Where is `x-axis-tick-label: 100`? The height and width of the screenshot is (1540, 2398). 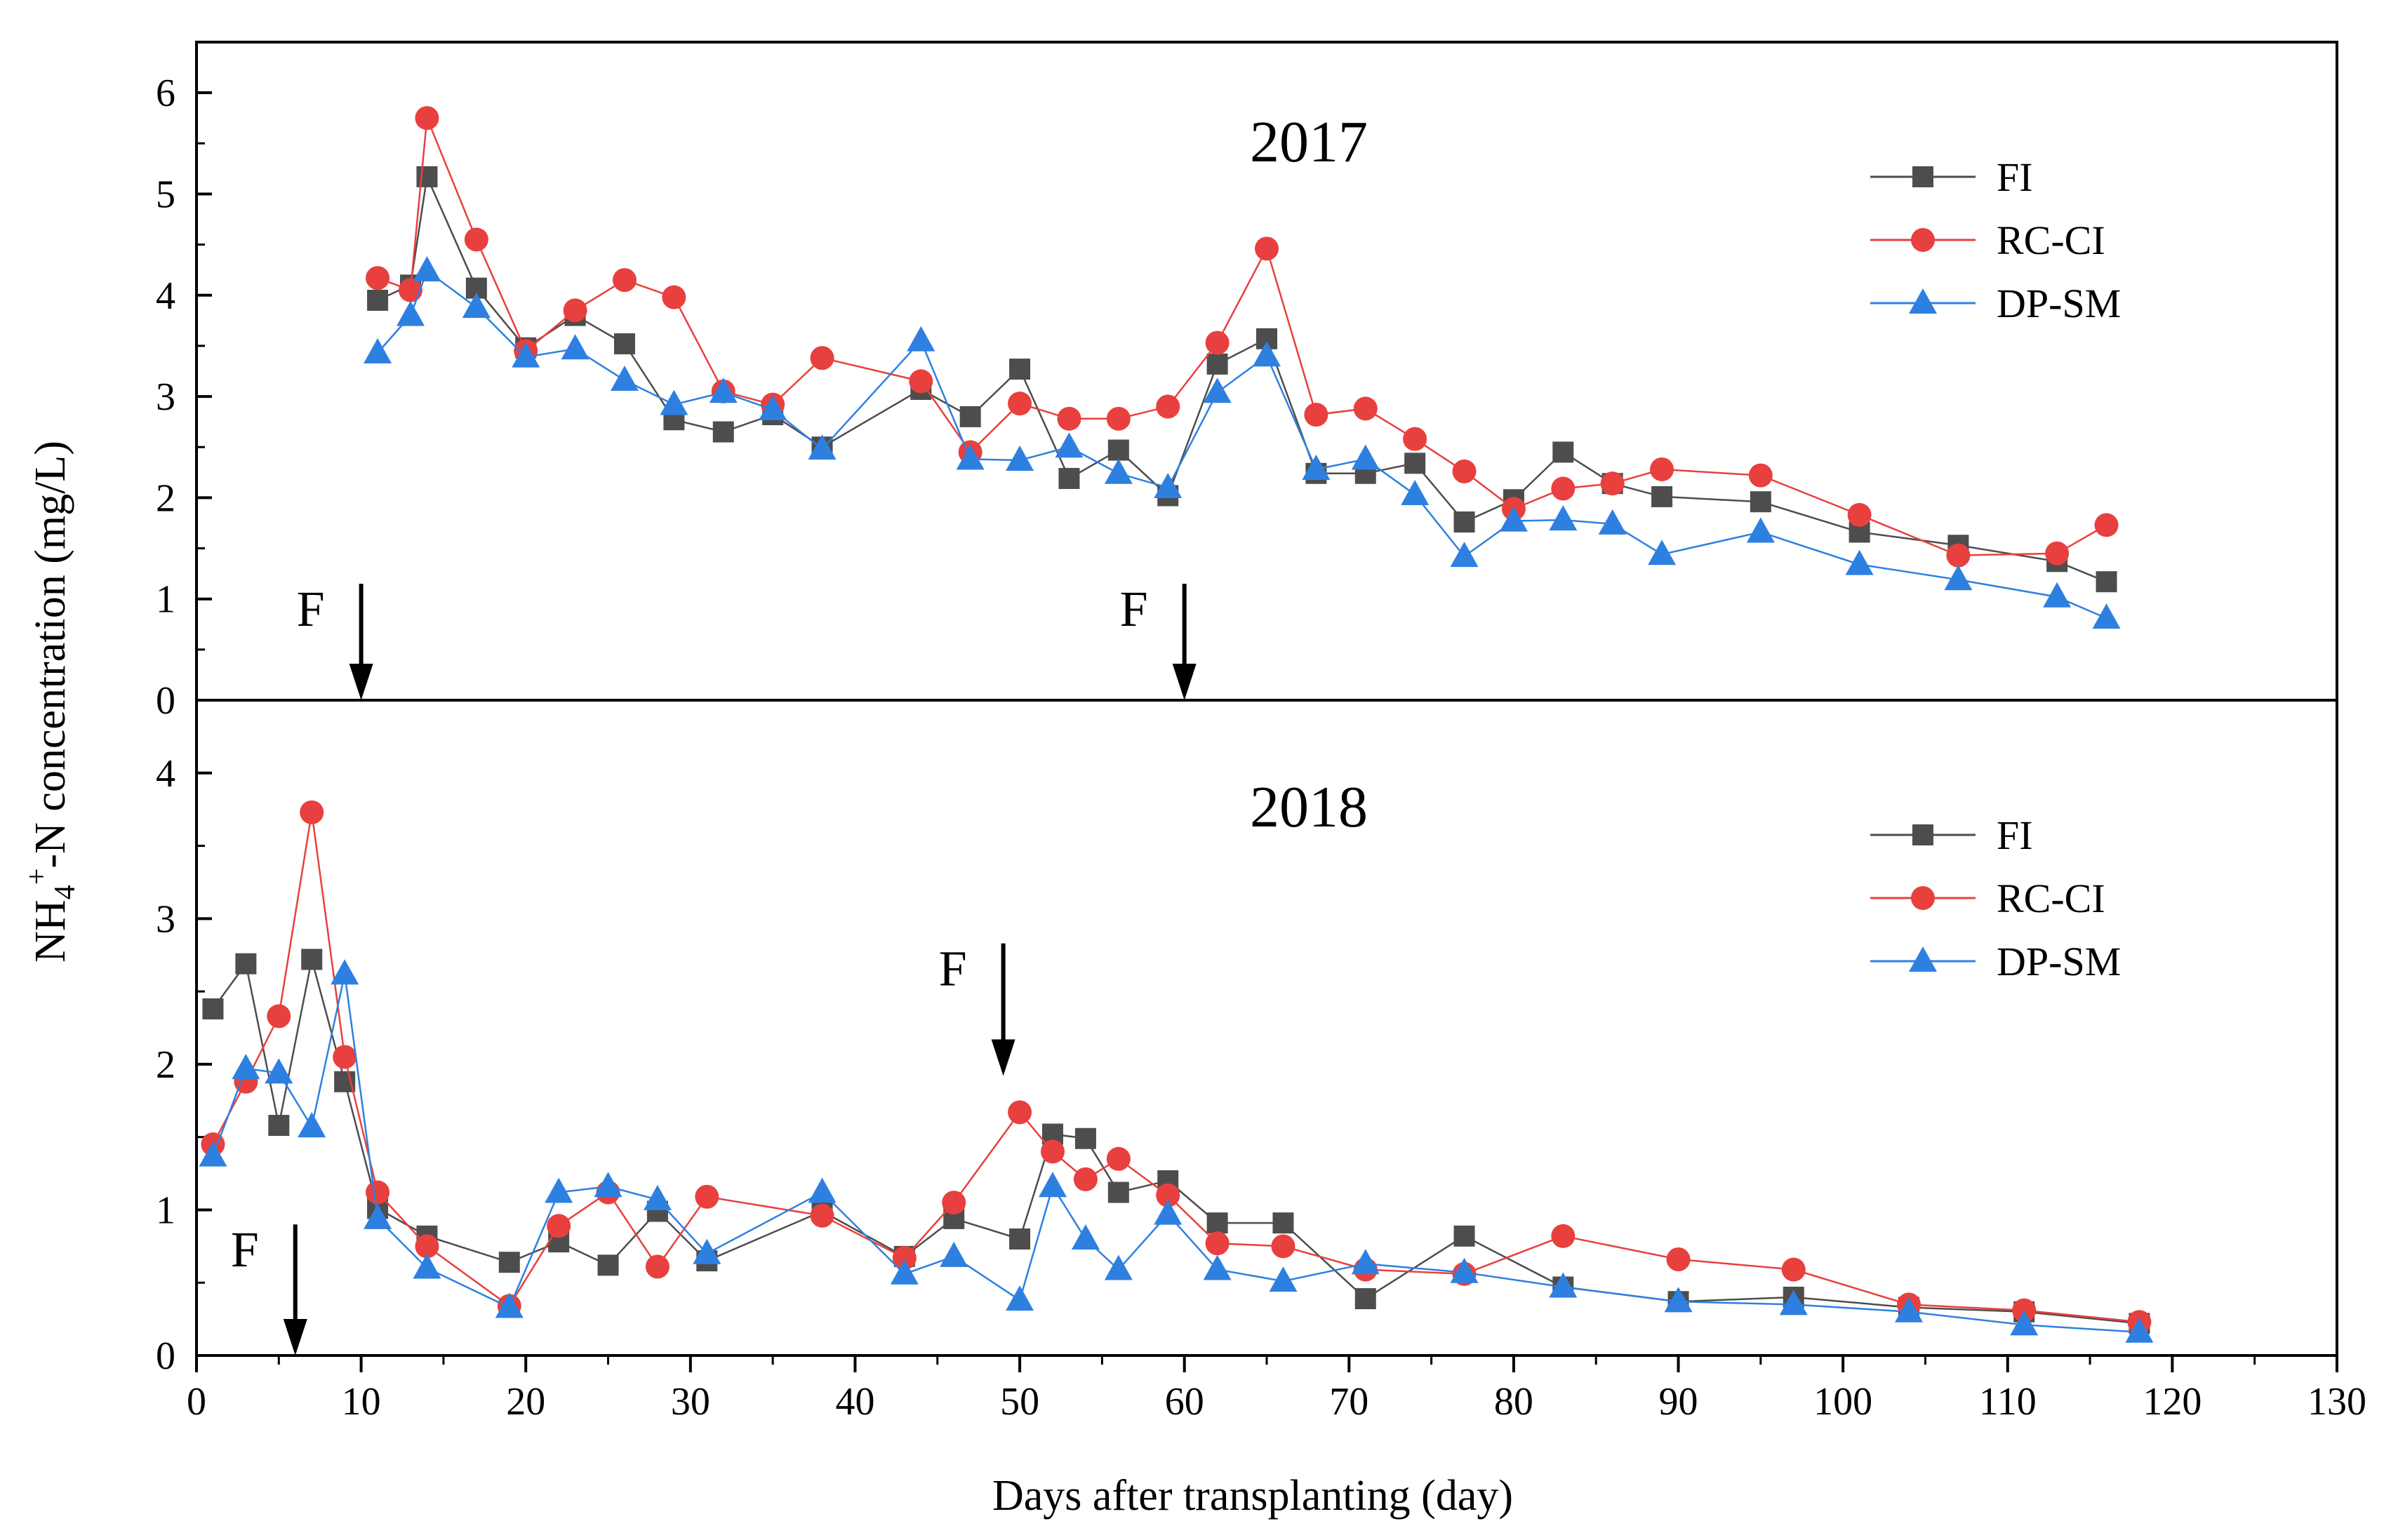 x-axis-tick-label: 100 is located at coordinates (1842, 1402).